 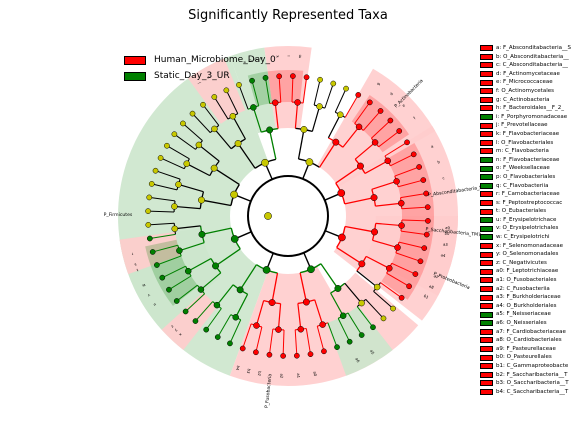 I want to click on taxon-code: a7, so click(x=436, y=276).